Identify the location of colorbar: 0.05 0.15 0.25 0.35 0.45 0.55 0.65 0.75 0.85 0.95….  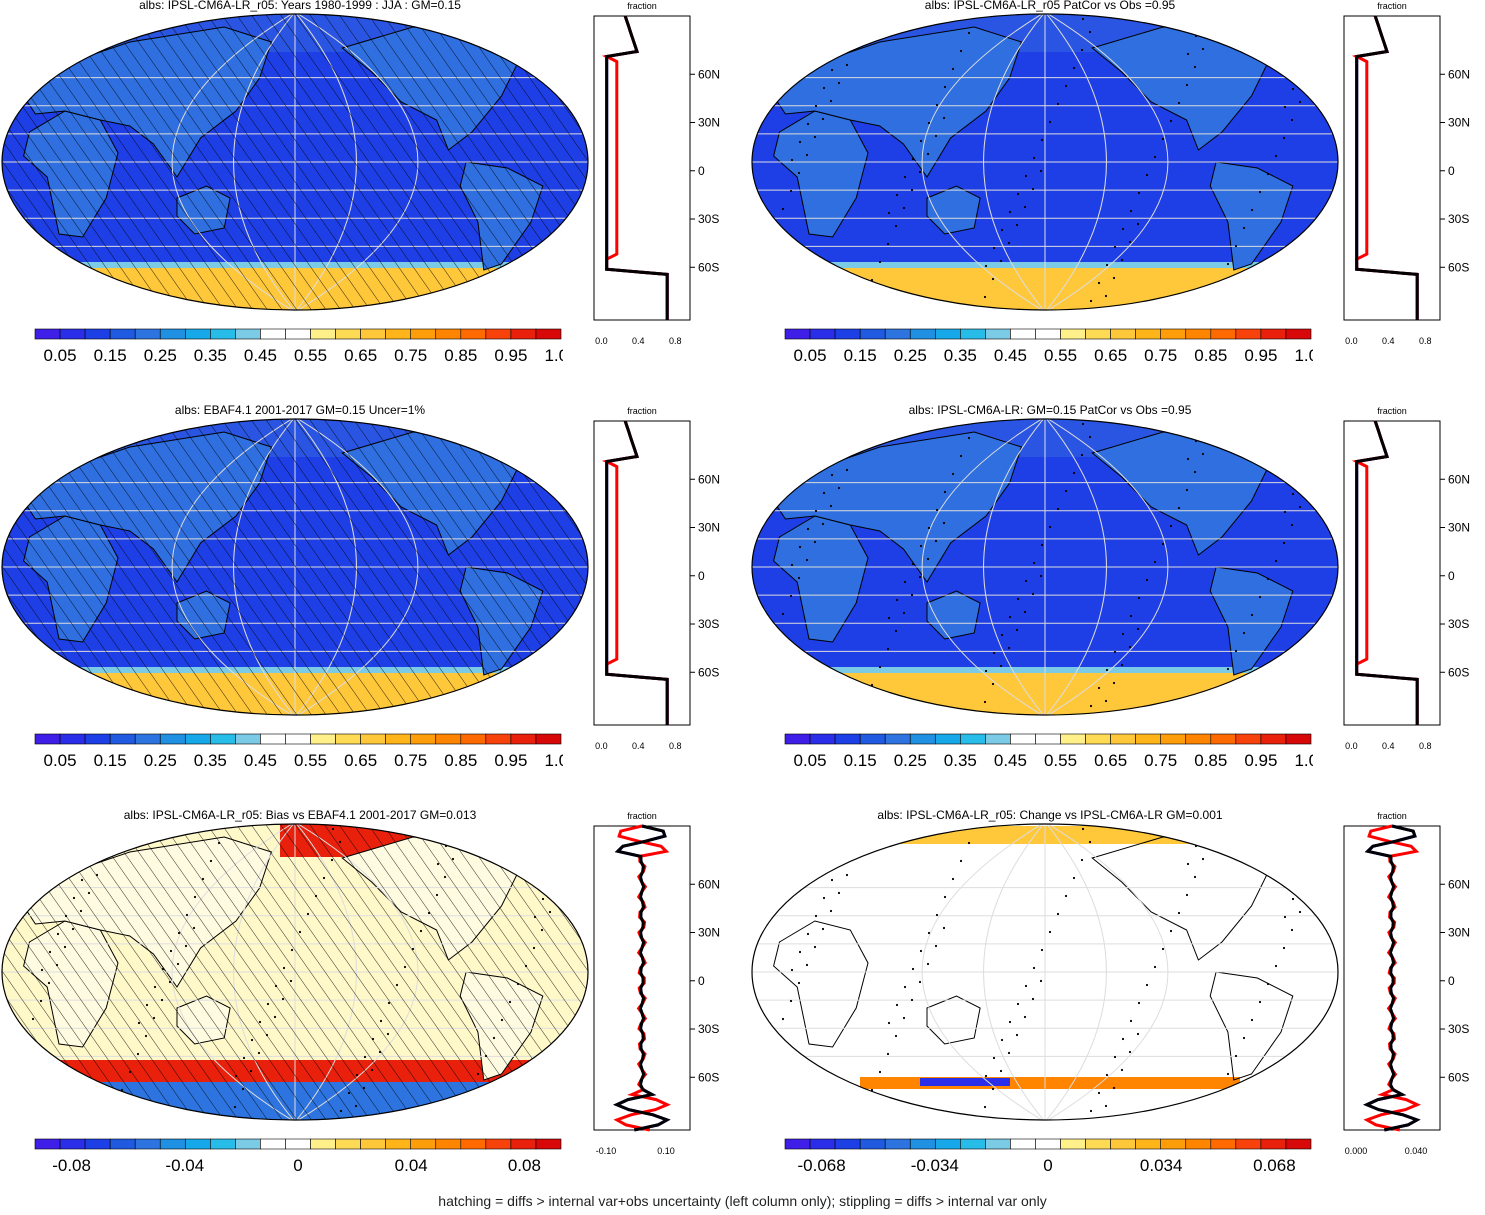
(298, 346).